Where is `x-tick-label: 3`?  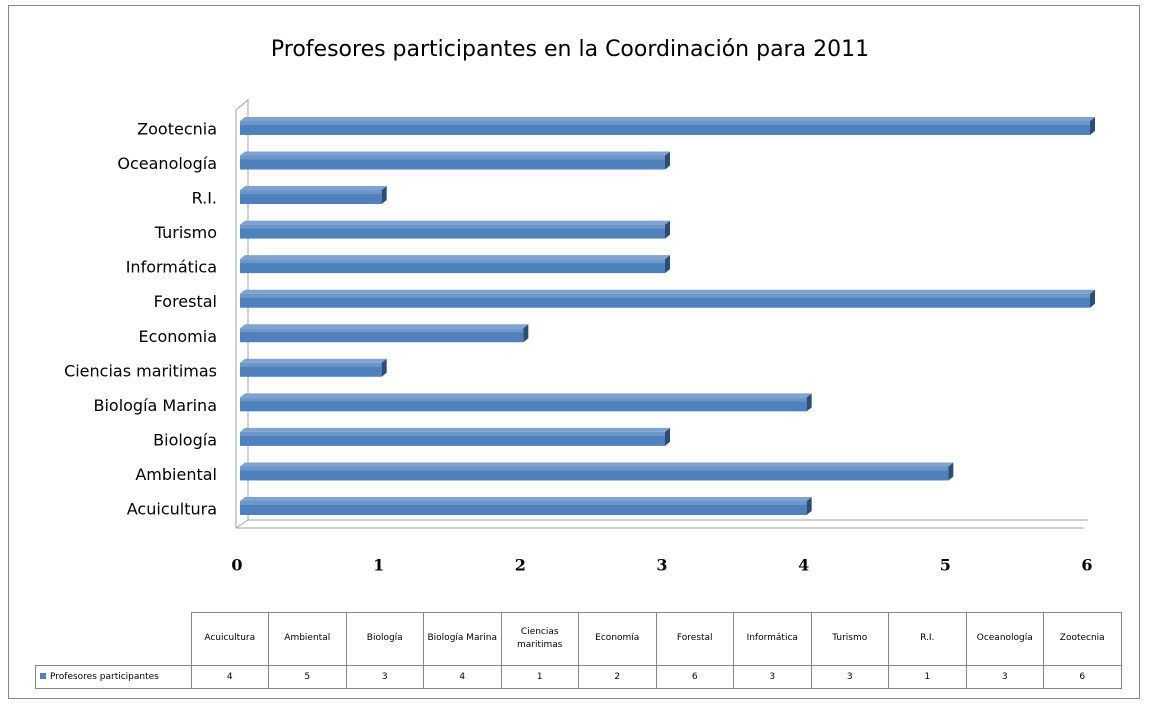
x-tick-label: 3 is located at coordinates (661, 565).